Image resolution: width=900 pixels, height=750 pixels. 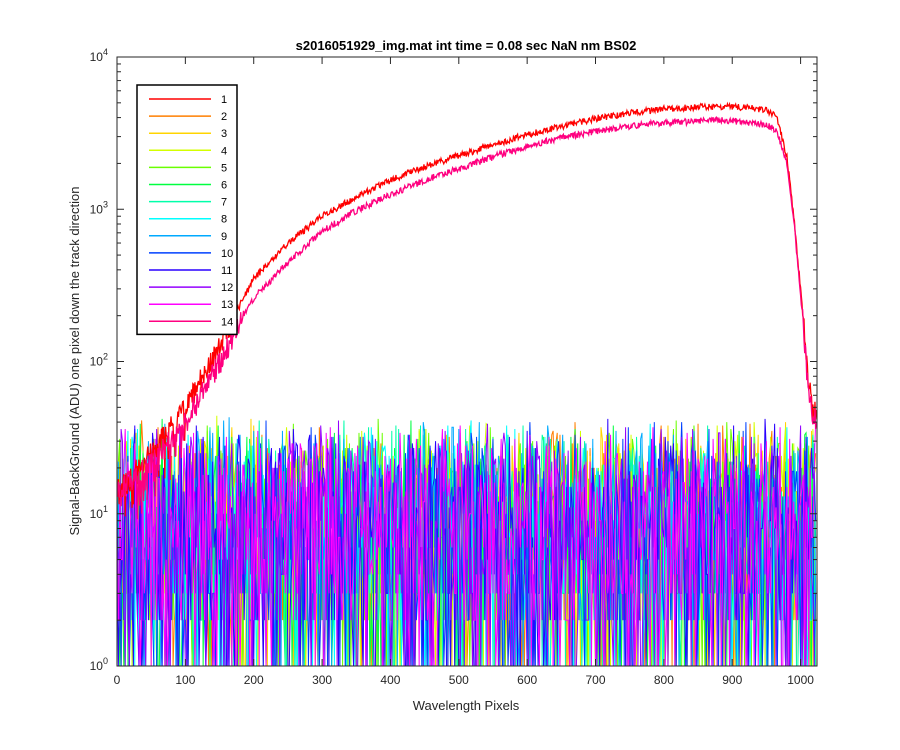 What do you see at coordinates (117, 680) in the screenshot?
I see `x-tick-label: 0` at bounding box center [117, 680].